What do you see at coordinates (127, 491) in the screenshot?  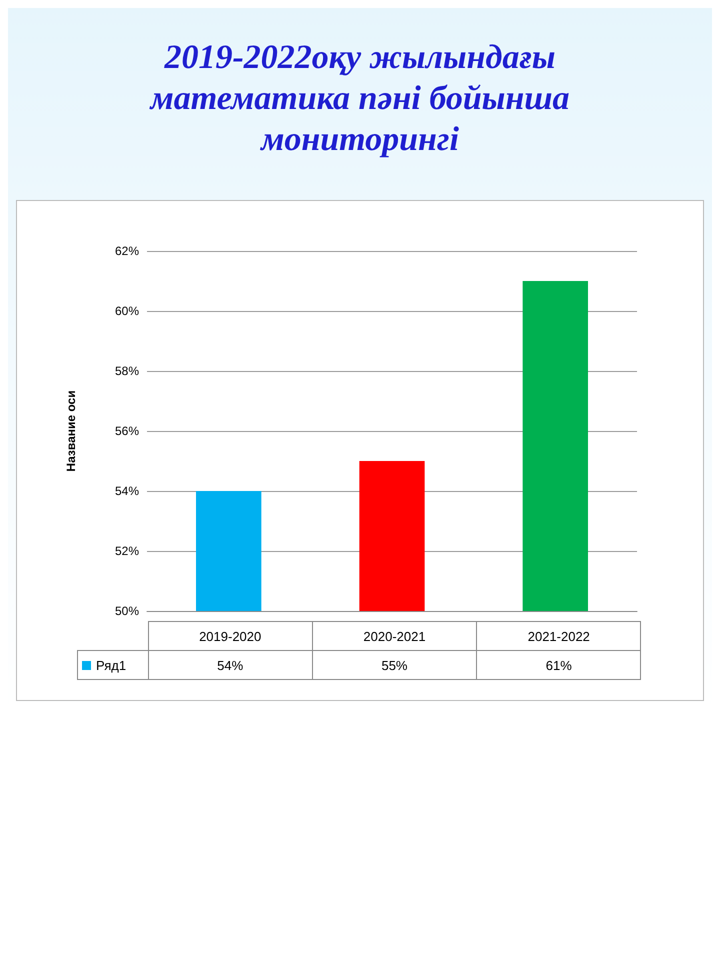 I see `y-tick-label: 54%` at bounding box center [127, 491].